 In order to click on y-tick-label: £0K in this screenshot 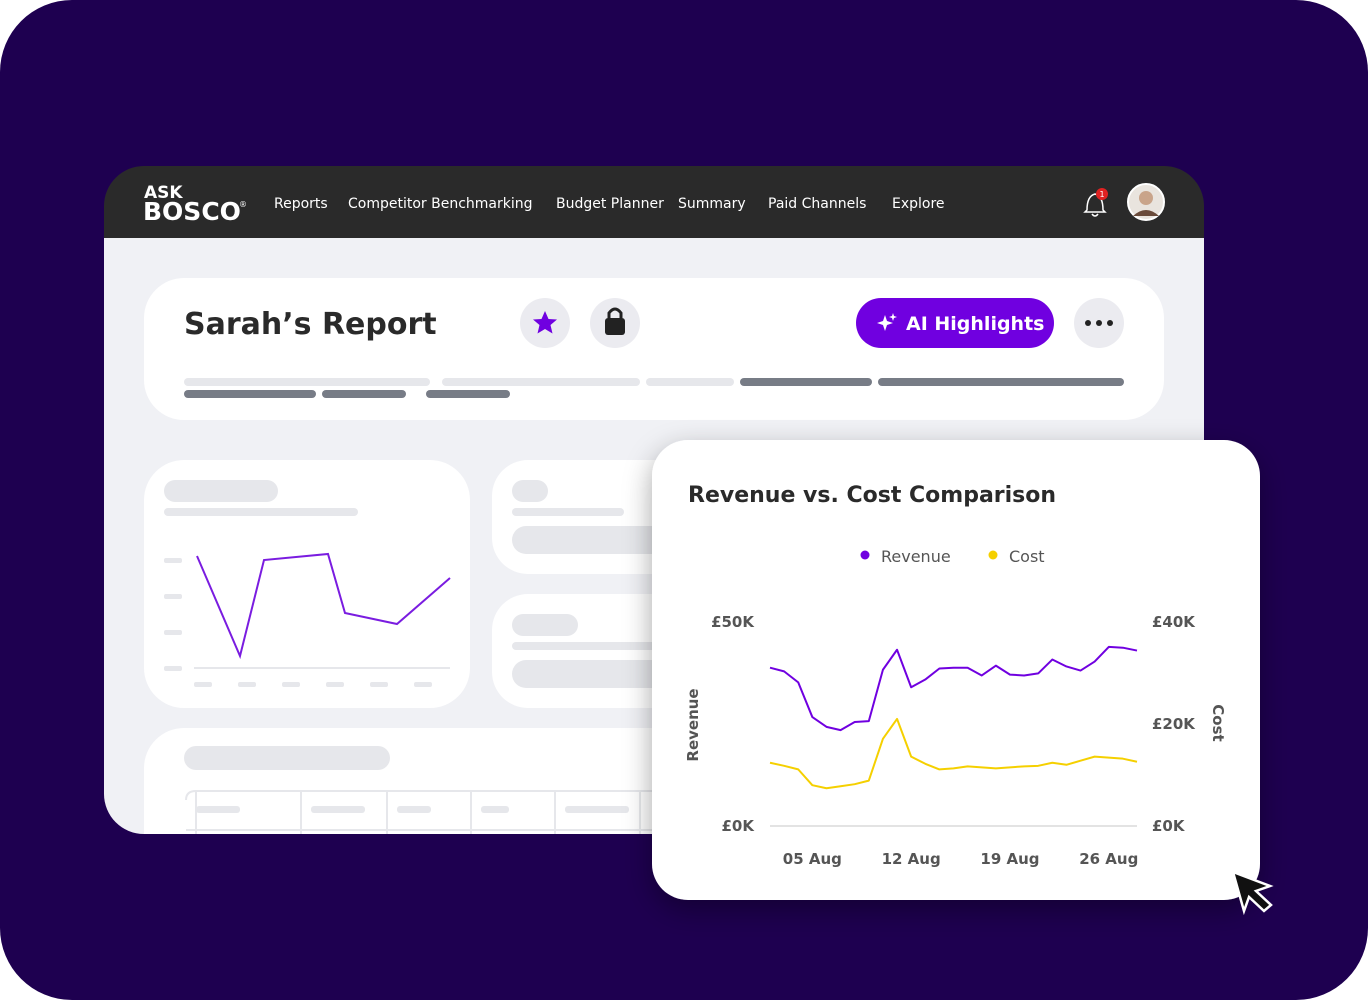, I will do `click(739, 826)`.